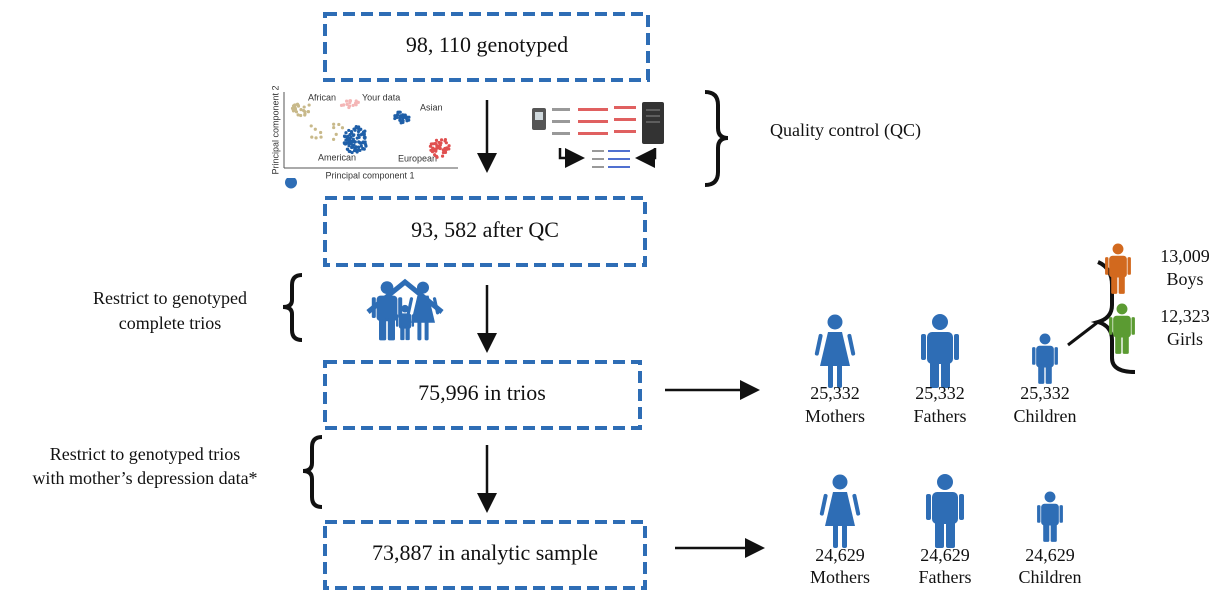 The image size is (1213, 592). Describe the element at coordinates (431, 107) in the screenshot. I see `group-label: Asian` at that location.